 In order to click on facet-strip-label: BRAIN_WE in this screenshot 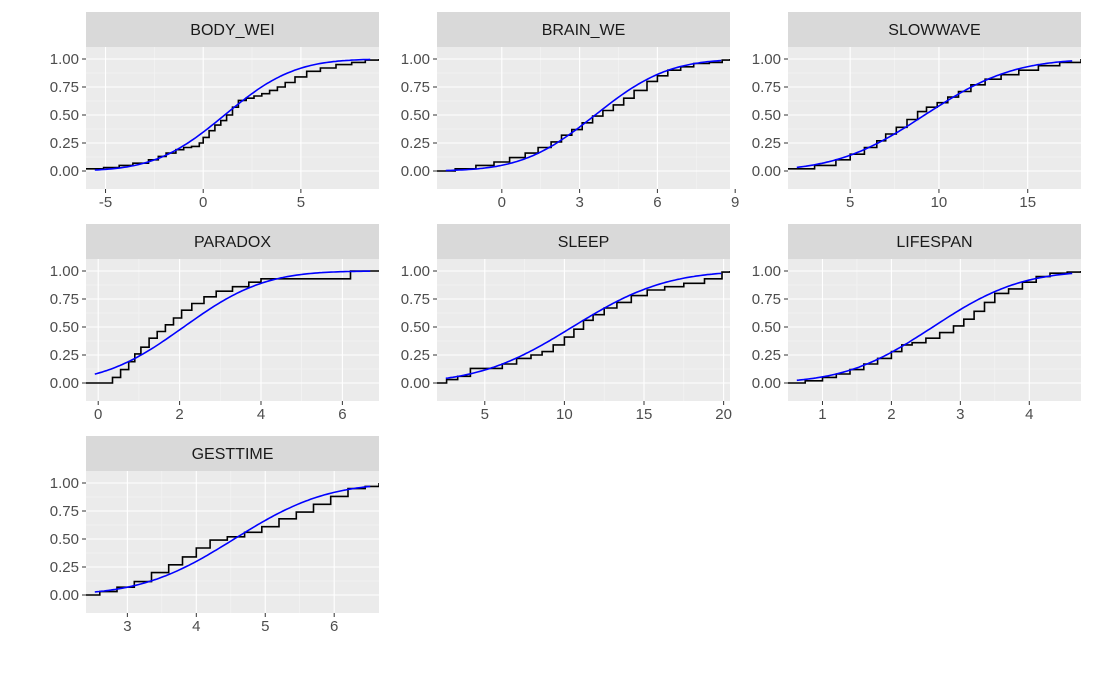, I will do `click(584, 30)`.